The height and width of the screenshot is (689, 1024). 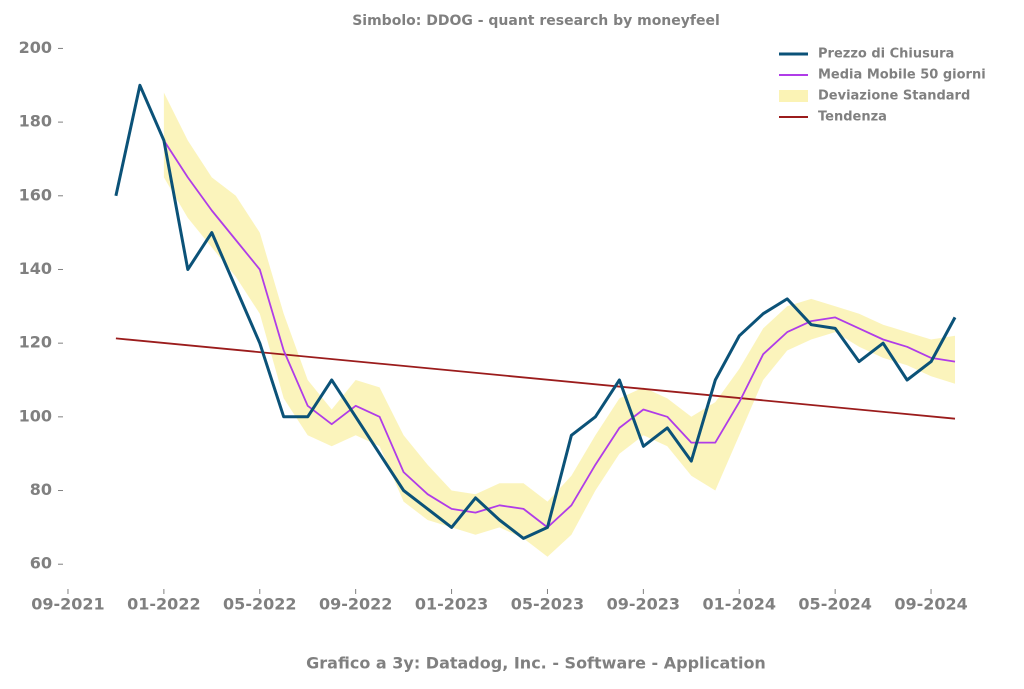 What do you see at coordinates (35, 194) in the screenshot?
I see `y-tick-label: 160` at bounding box center [35, 194].